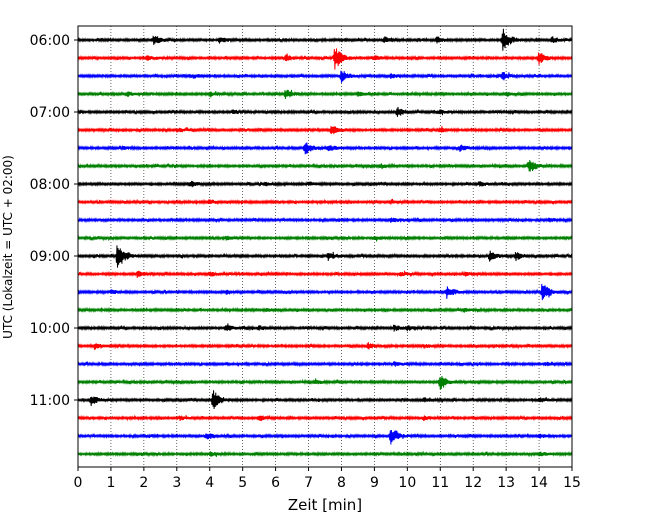  What do you see at coordinates (572, 483) in the screenshot?
I see `x-tick-label: 15` at bounding box center [572, 483].